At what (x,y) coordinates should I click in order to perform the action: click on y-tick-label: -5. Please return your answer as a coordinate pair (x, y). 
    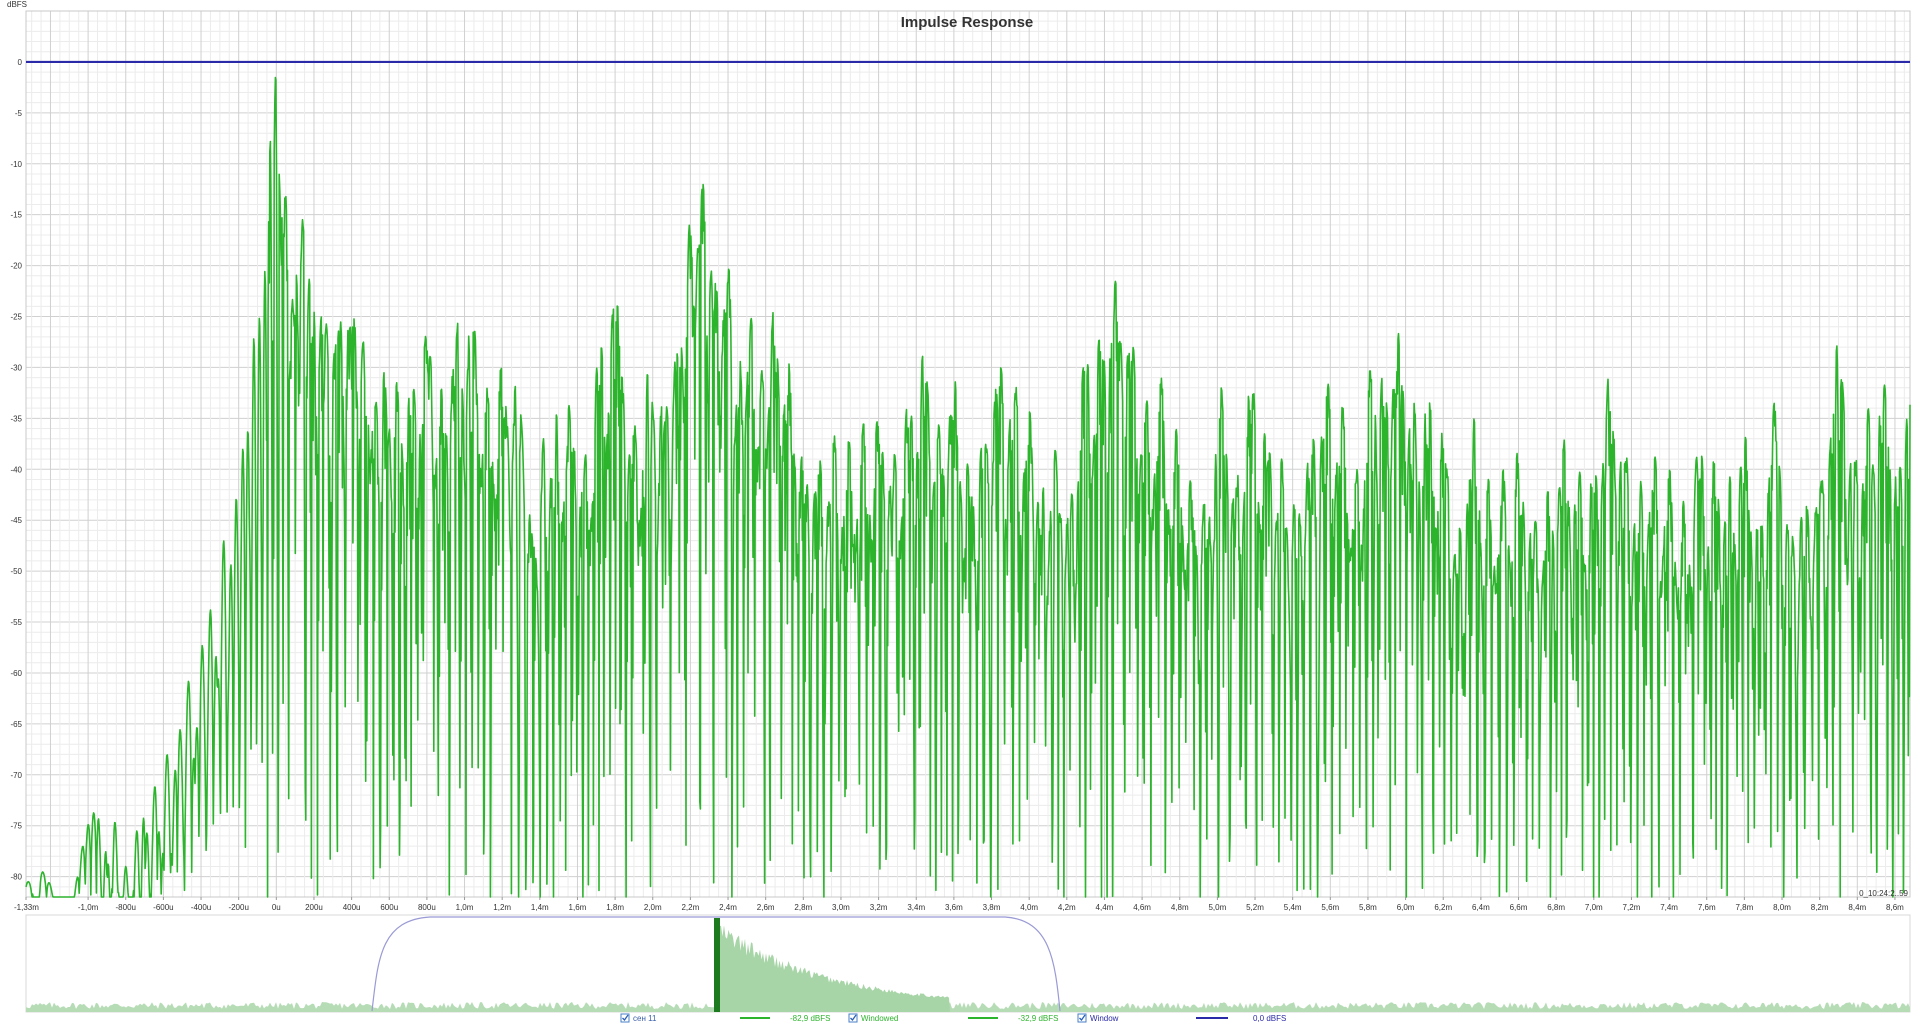
    Looking at the image, I should click on (19, 113).